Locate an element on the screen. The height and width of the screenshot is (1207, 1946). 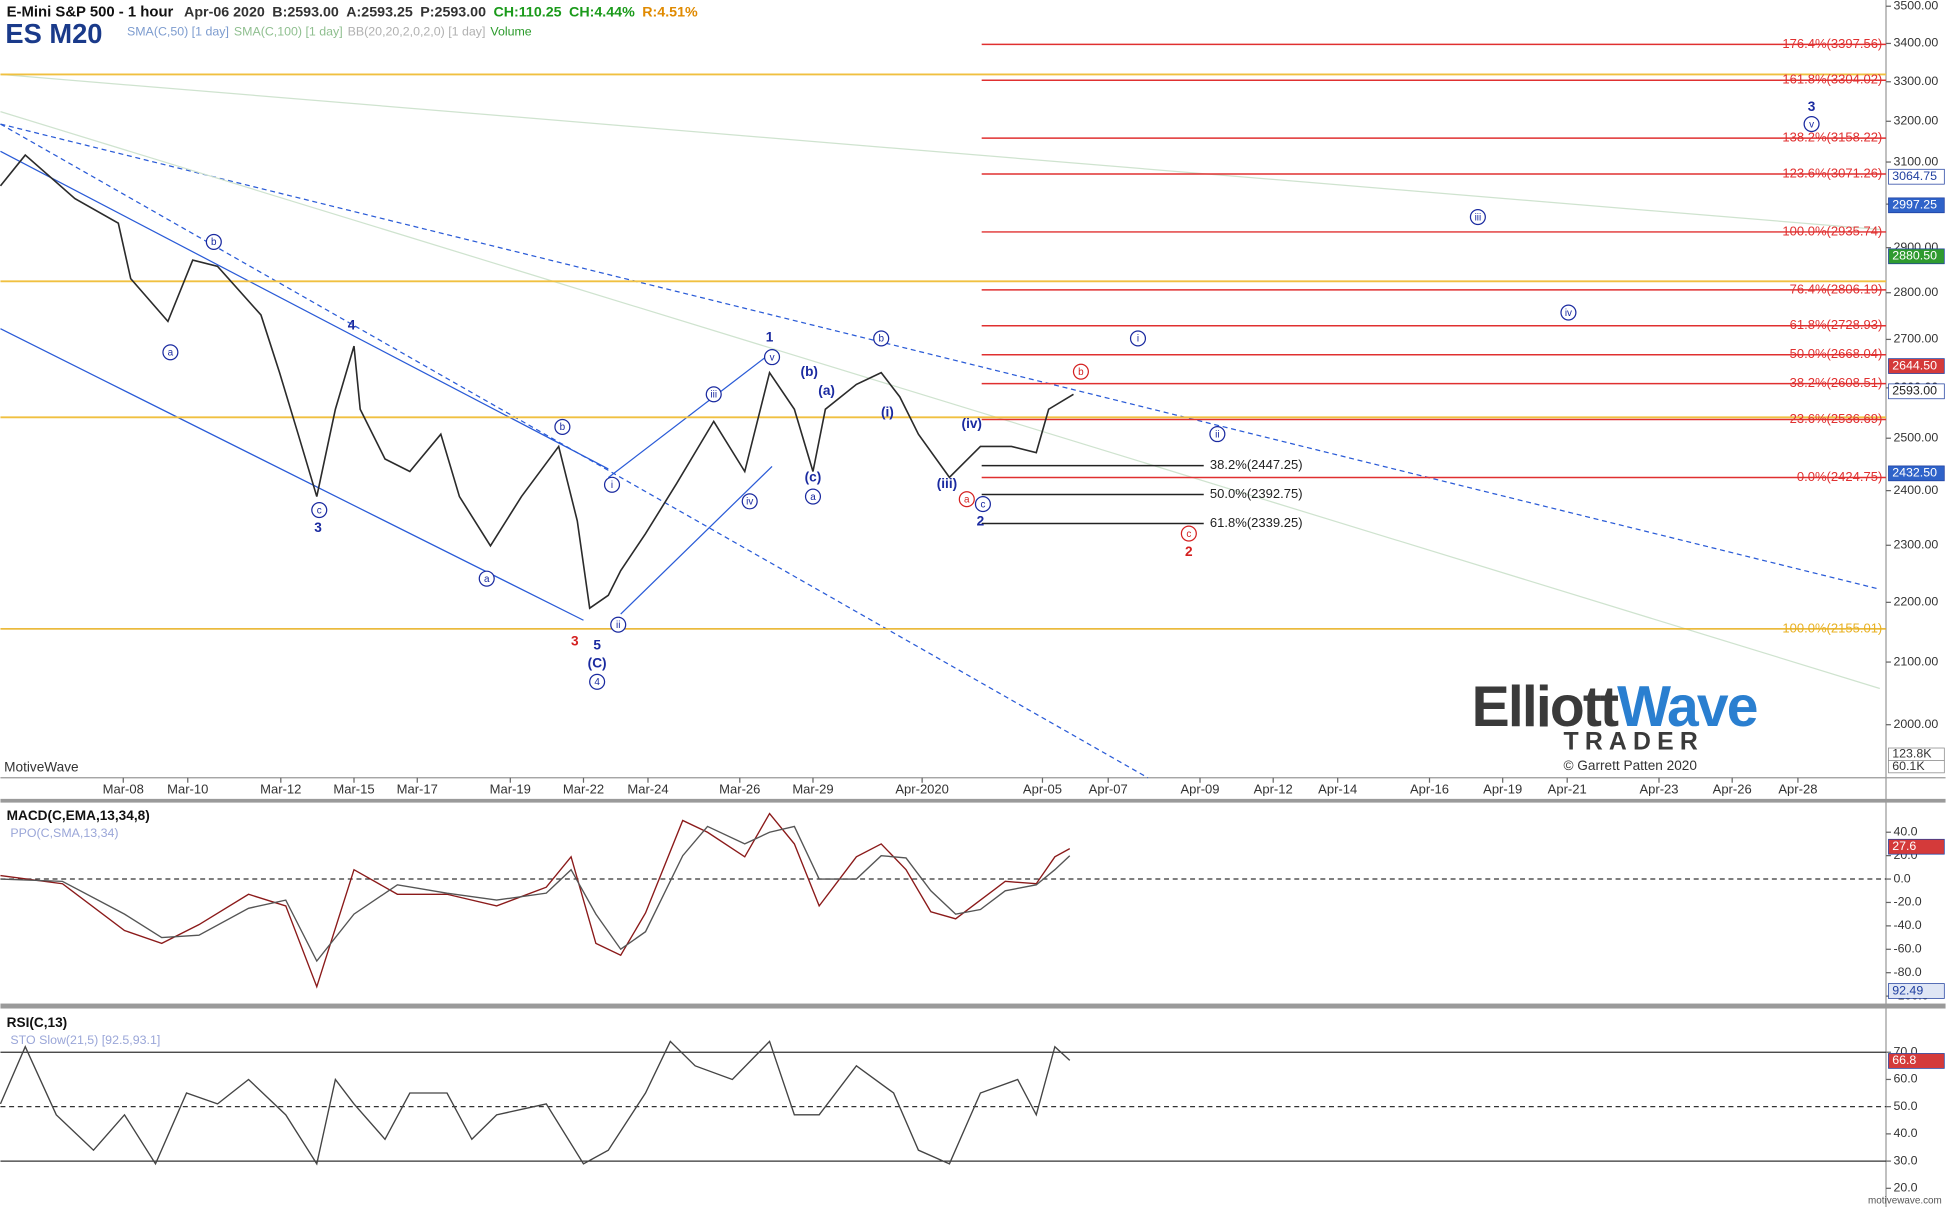
y-tick-label: 60.0 is located at coordinates (1905, 1079).